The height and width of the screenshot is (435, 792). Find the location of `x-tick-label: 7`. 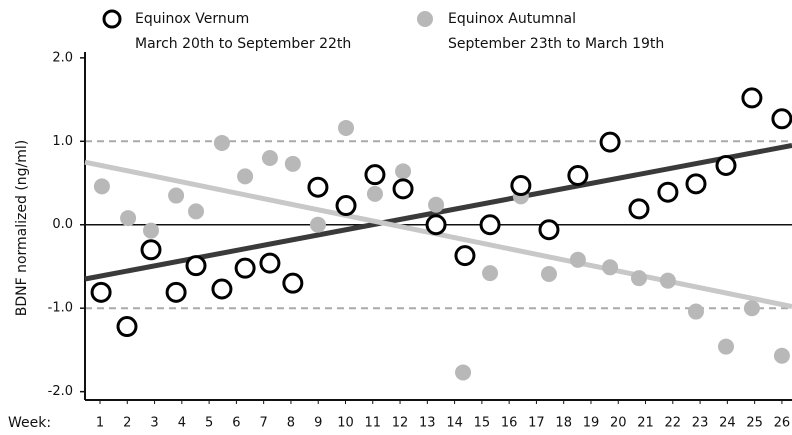

x-tick-label: 7 is located at coordinates (264, 423).